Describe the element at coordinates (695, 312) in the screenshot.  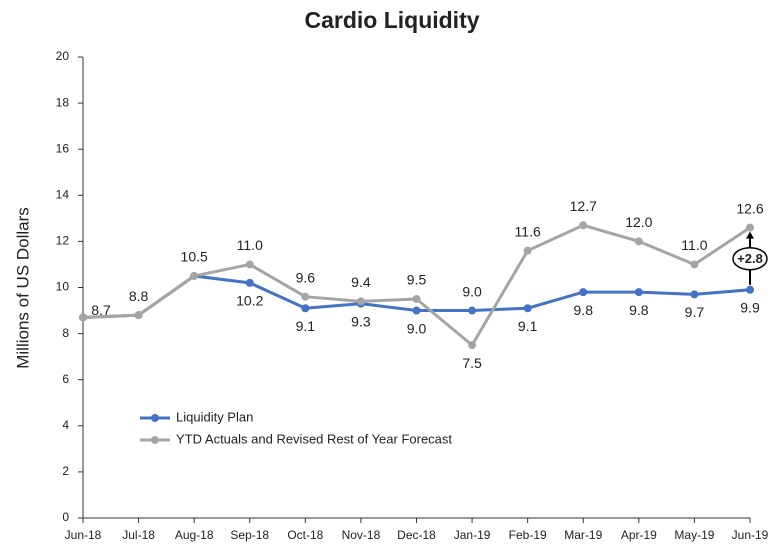
I see `data-label: 9.7` at that location.